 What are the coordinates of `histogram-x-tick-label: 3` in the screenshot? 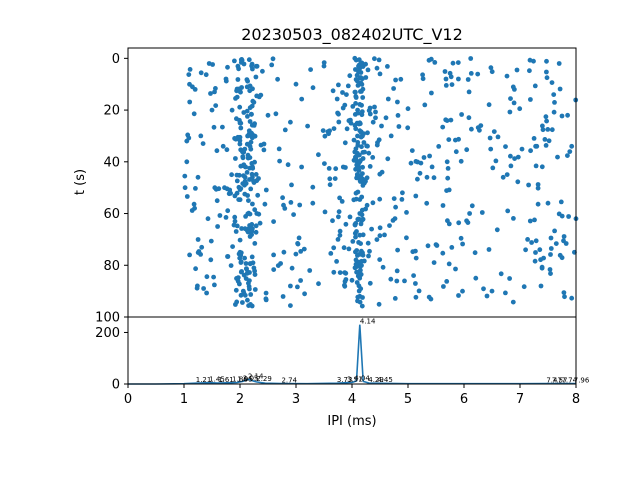 It's located at (296, 399).